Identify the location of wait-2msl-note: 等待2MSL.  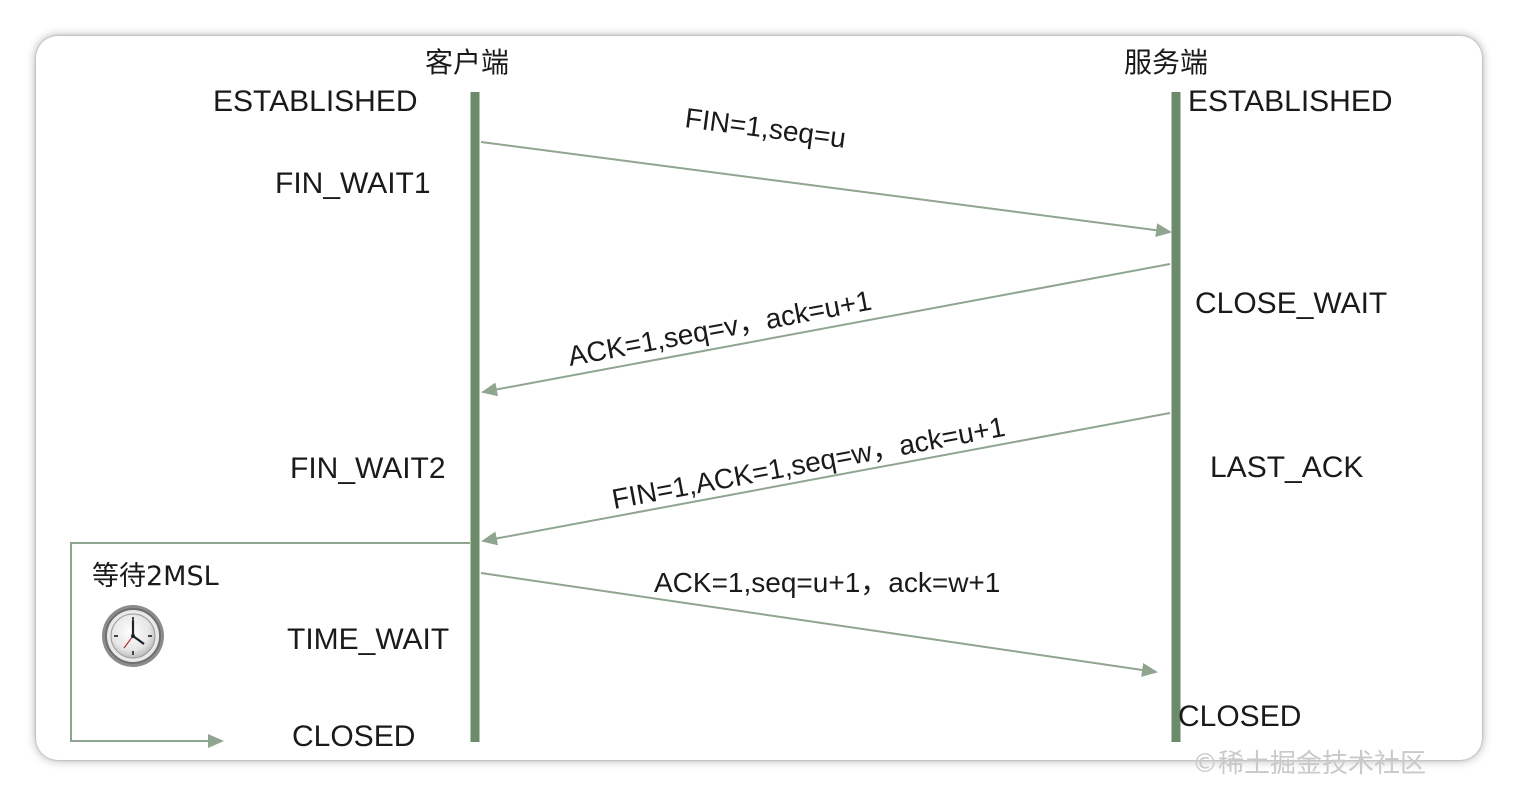
(155, 576).